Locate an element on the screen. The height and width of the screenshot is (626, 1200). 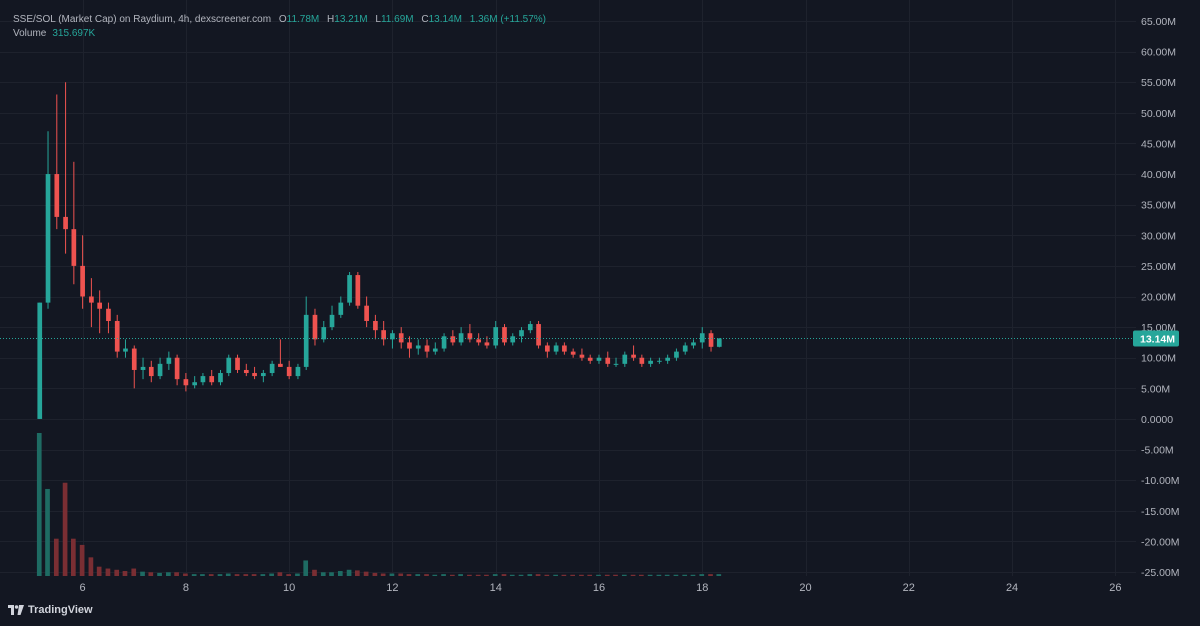
last-price-tag-text: 13.14M is located at coordinates (1157, 339).